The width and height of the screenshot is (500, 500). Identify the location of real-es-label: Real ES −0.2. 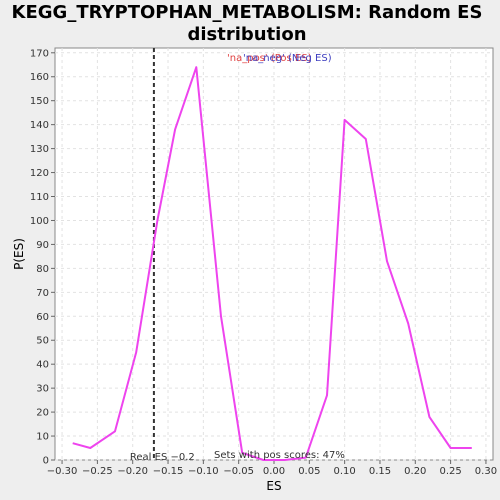
(162, 457).